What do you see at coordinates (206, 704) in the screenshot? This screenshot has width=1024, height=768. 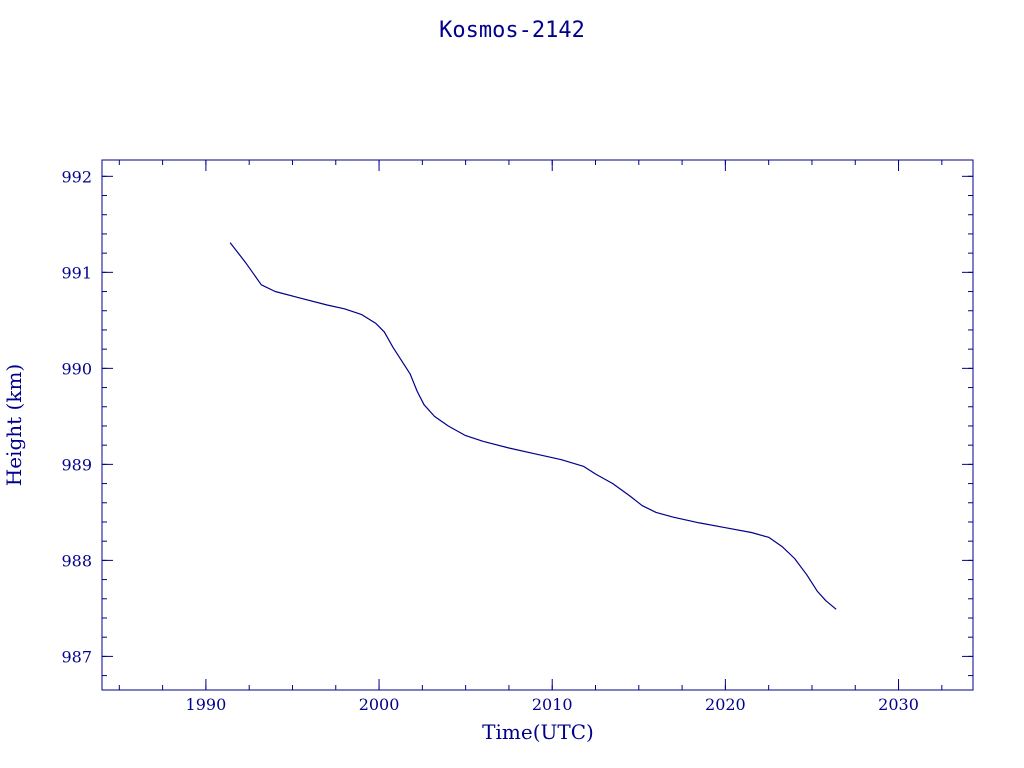 I see `x-tick-label: 1990` at bounding box center [206, 704].